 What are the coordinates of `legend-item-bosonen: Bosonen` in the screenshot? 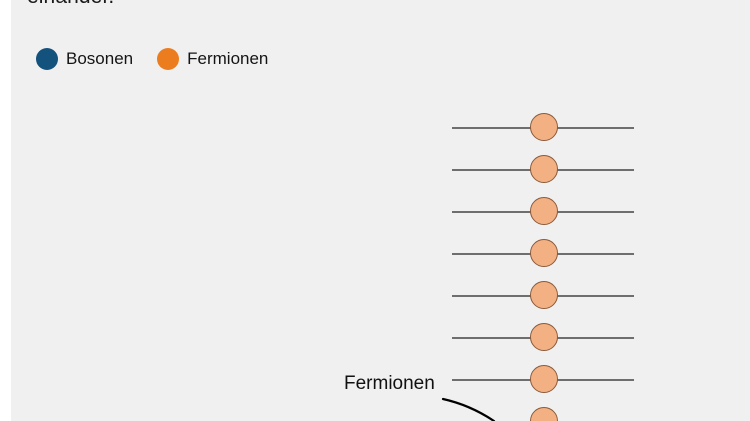 It's located at (84, 59).